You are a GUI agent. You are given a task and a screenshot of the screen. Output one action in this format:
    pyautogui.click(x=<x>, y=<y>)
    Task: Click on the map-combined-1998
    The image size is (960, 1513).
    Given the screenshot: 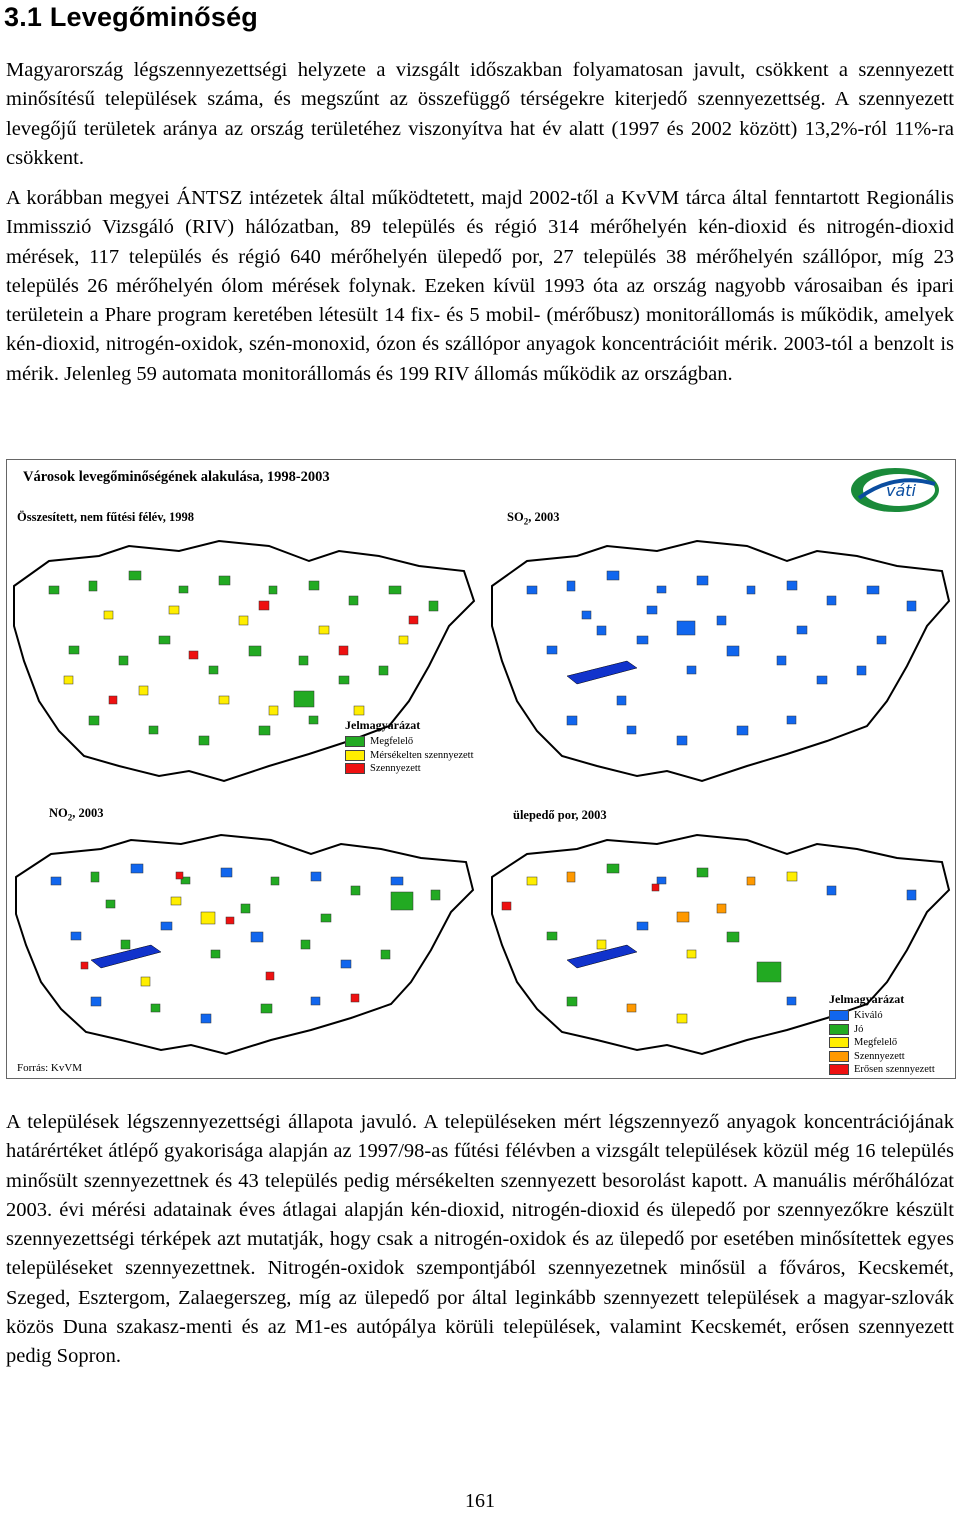 What is the action you would take?
    pyautogui.click(x=244, y=661)
    